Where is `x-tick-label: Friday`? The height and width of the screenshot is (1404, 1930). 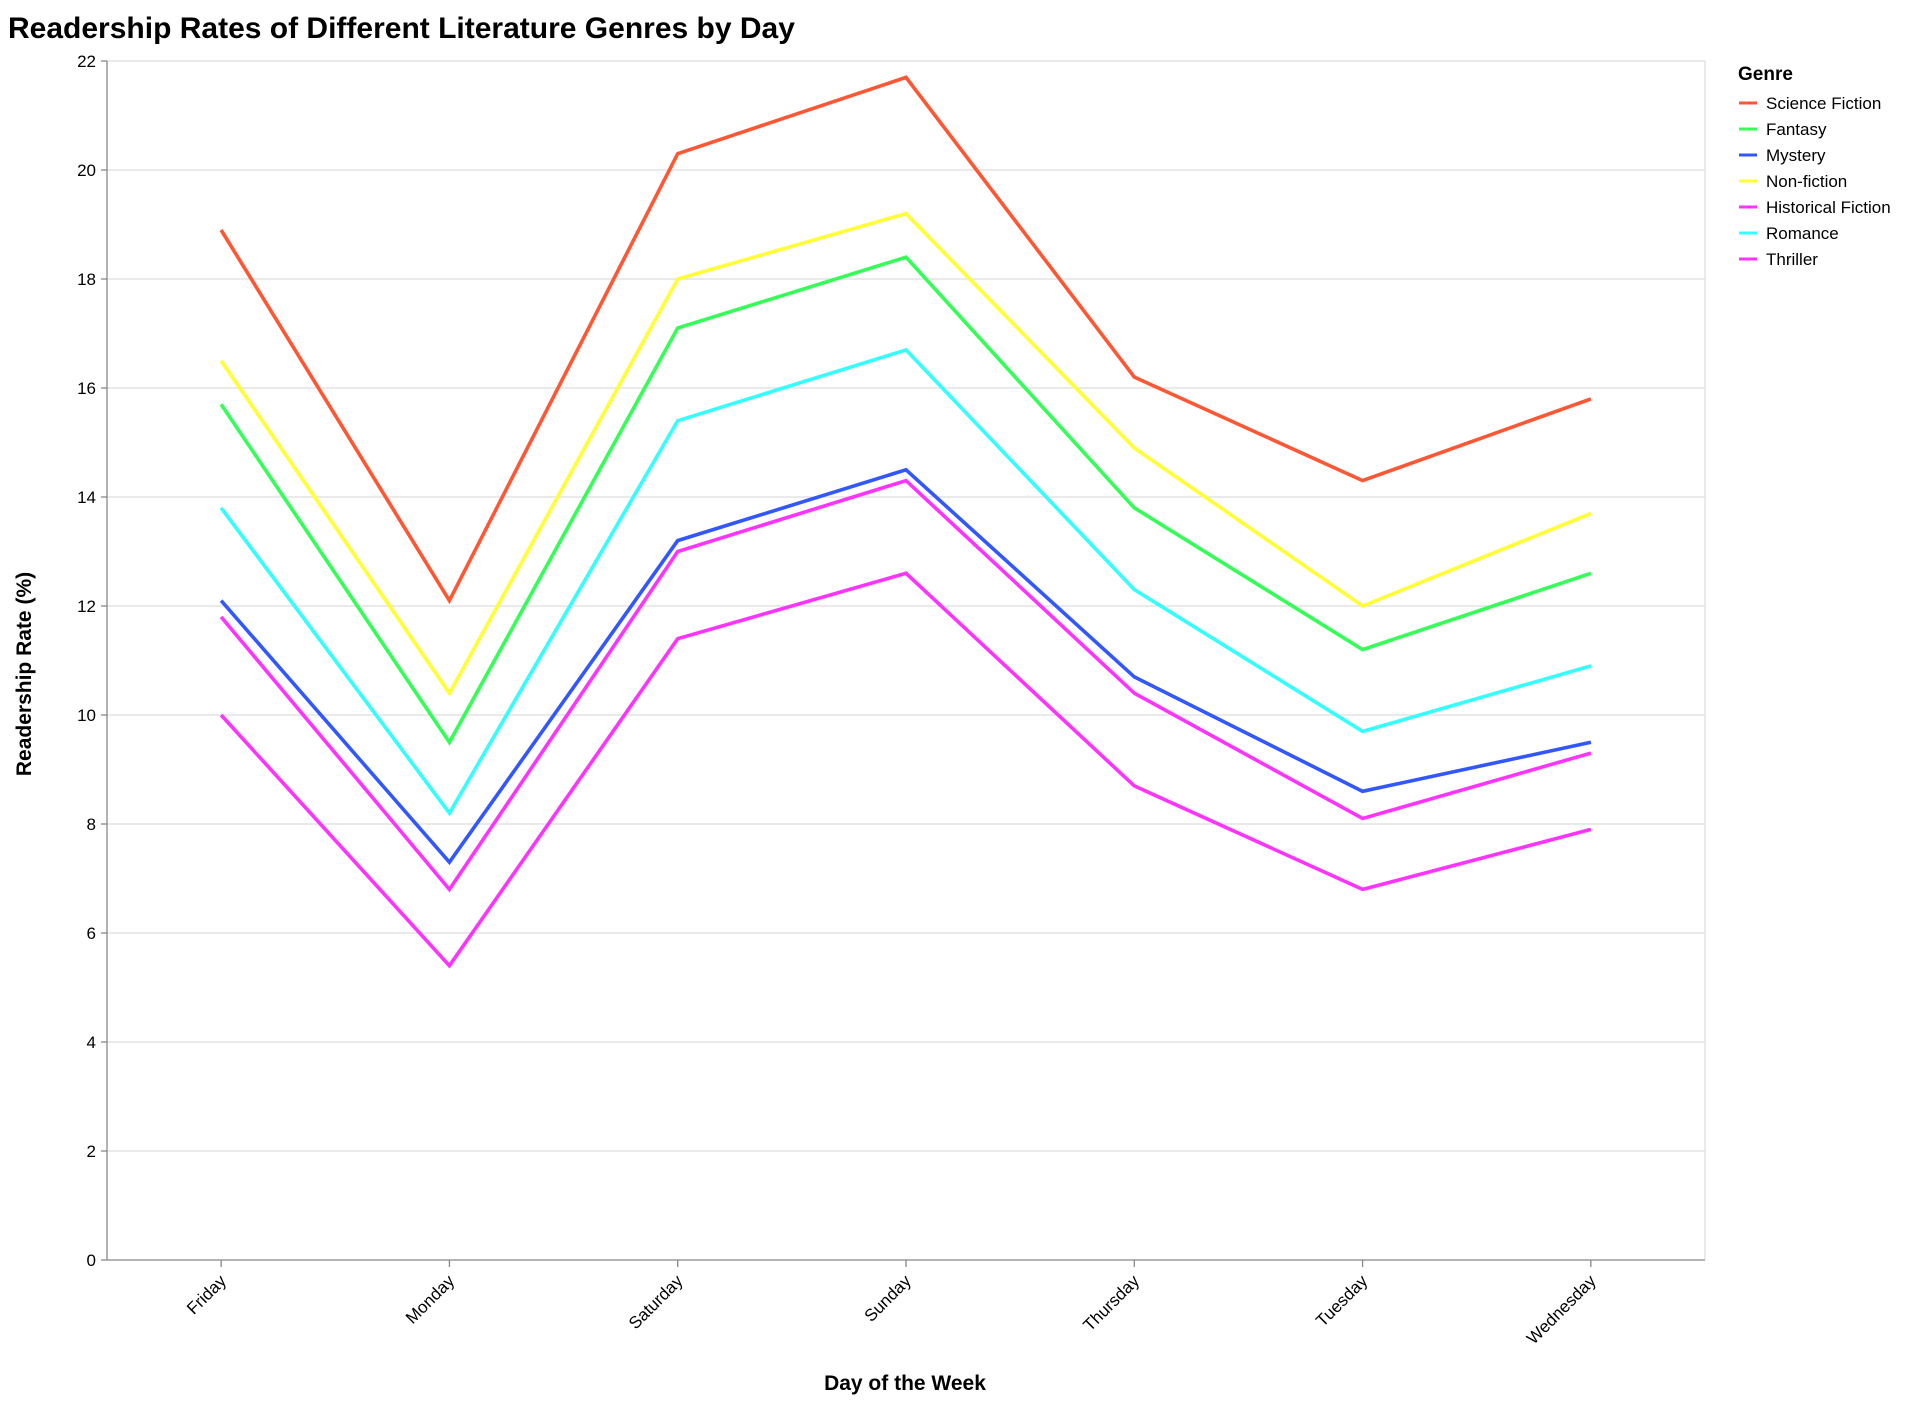
x-tick-label: Friday is located at coordinates (206, 1294).